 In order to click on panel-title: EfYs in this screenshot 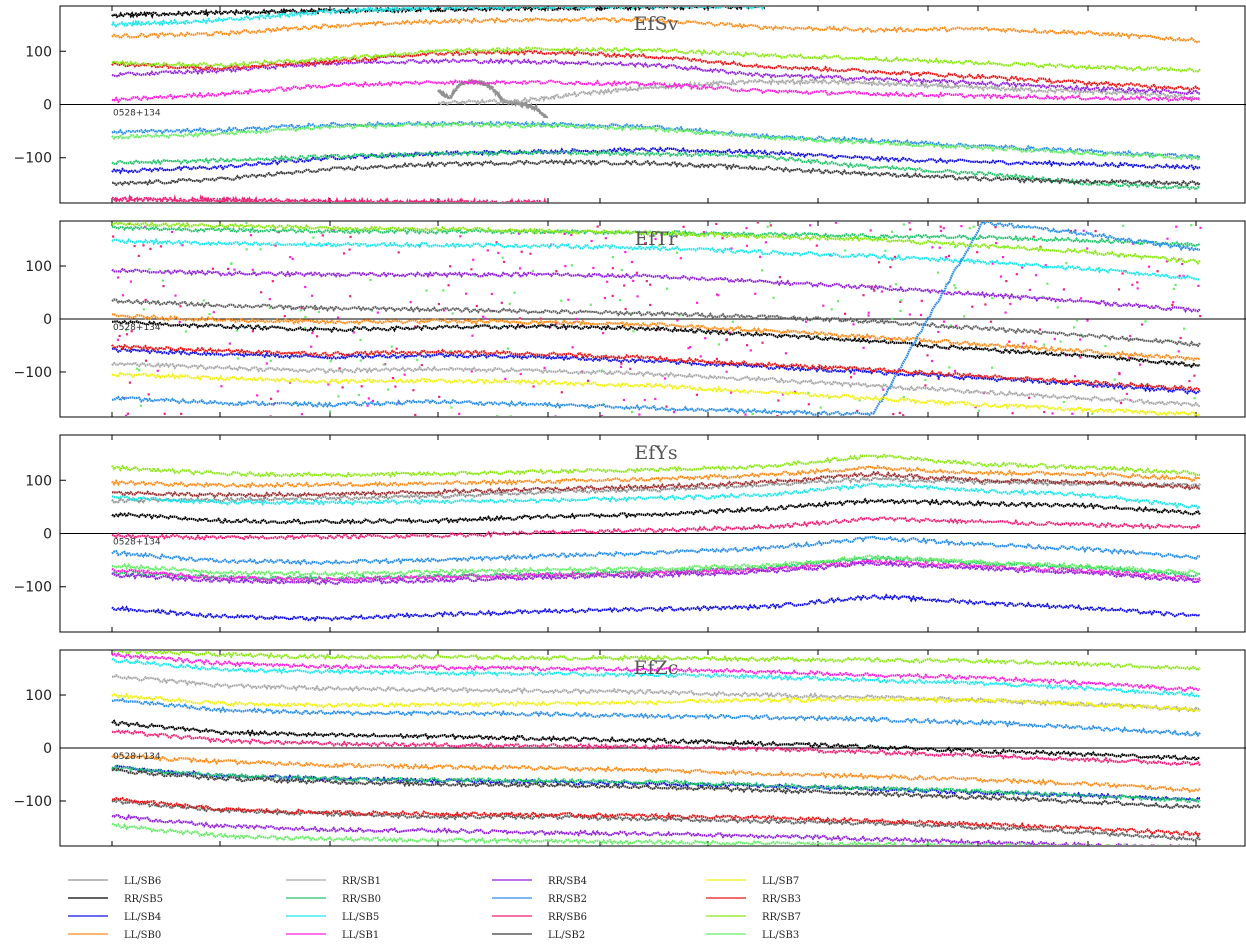, I will do `click(655, 453)`.